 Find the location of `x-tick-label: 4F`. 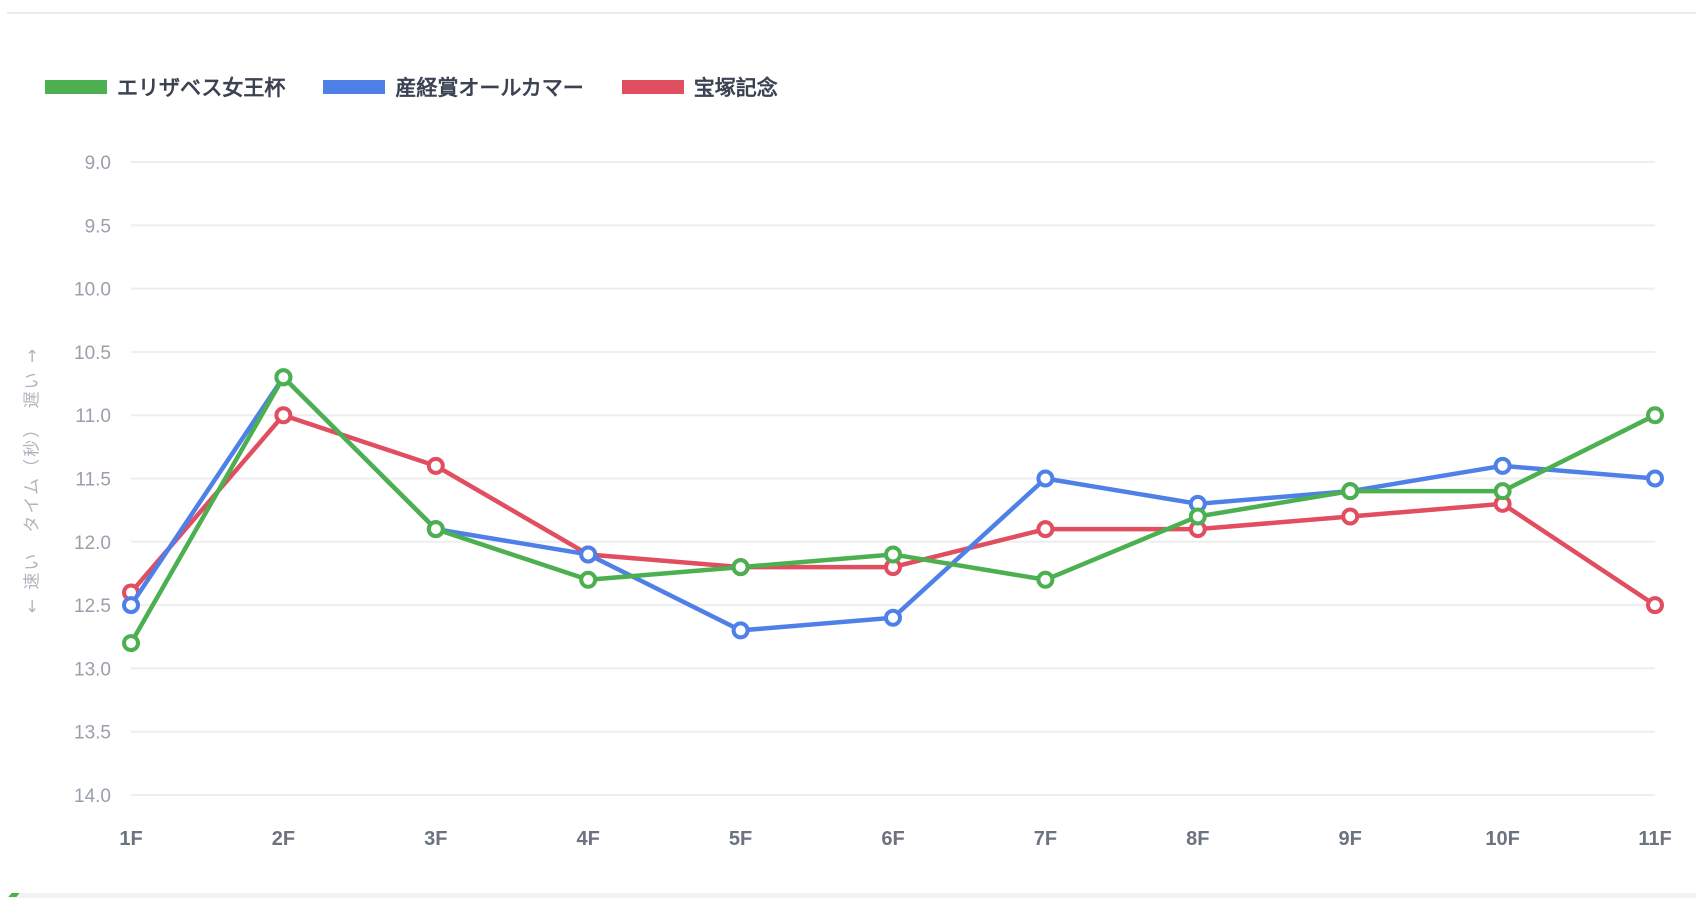

x-tick-label: 4F is located at coordinates (588, 839).